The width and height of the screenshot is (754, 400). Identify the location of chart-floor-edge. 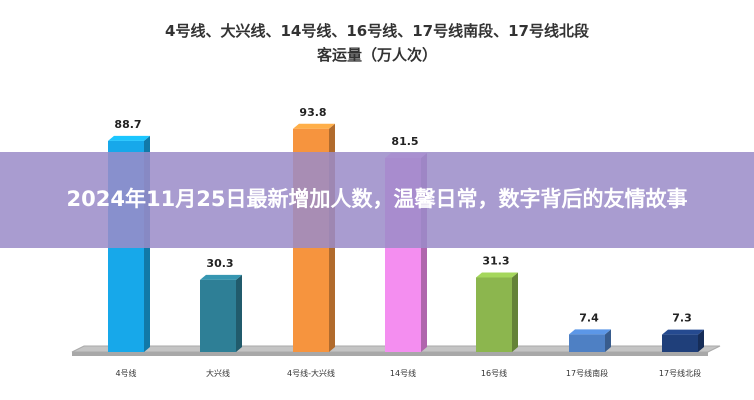
(390, 354).